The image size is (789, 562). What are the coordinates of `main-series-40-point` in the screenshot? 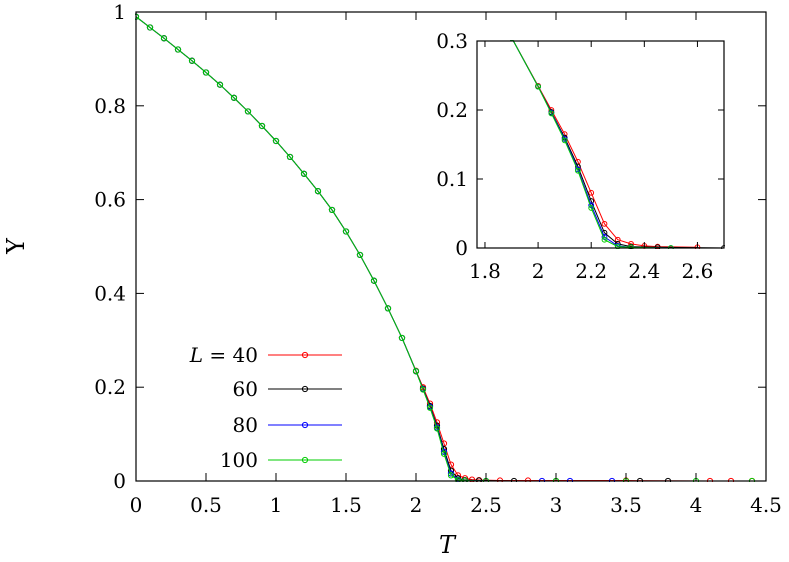 It's located at (472, 479).